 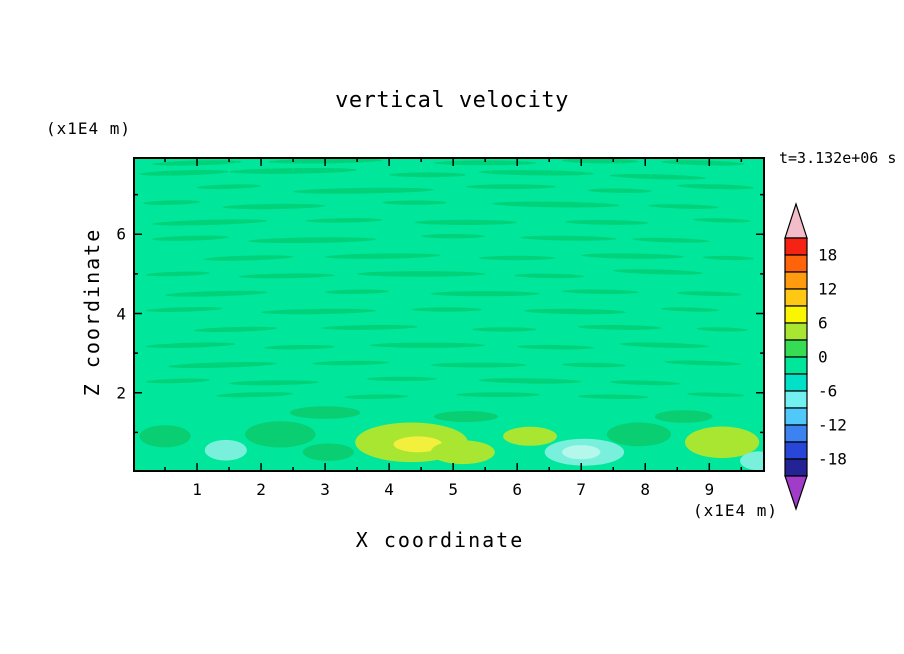 I want to click on colorbar-label: 18, so click(x=828, y=255).